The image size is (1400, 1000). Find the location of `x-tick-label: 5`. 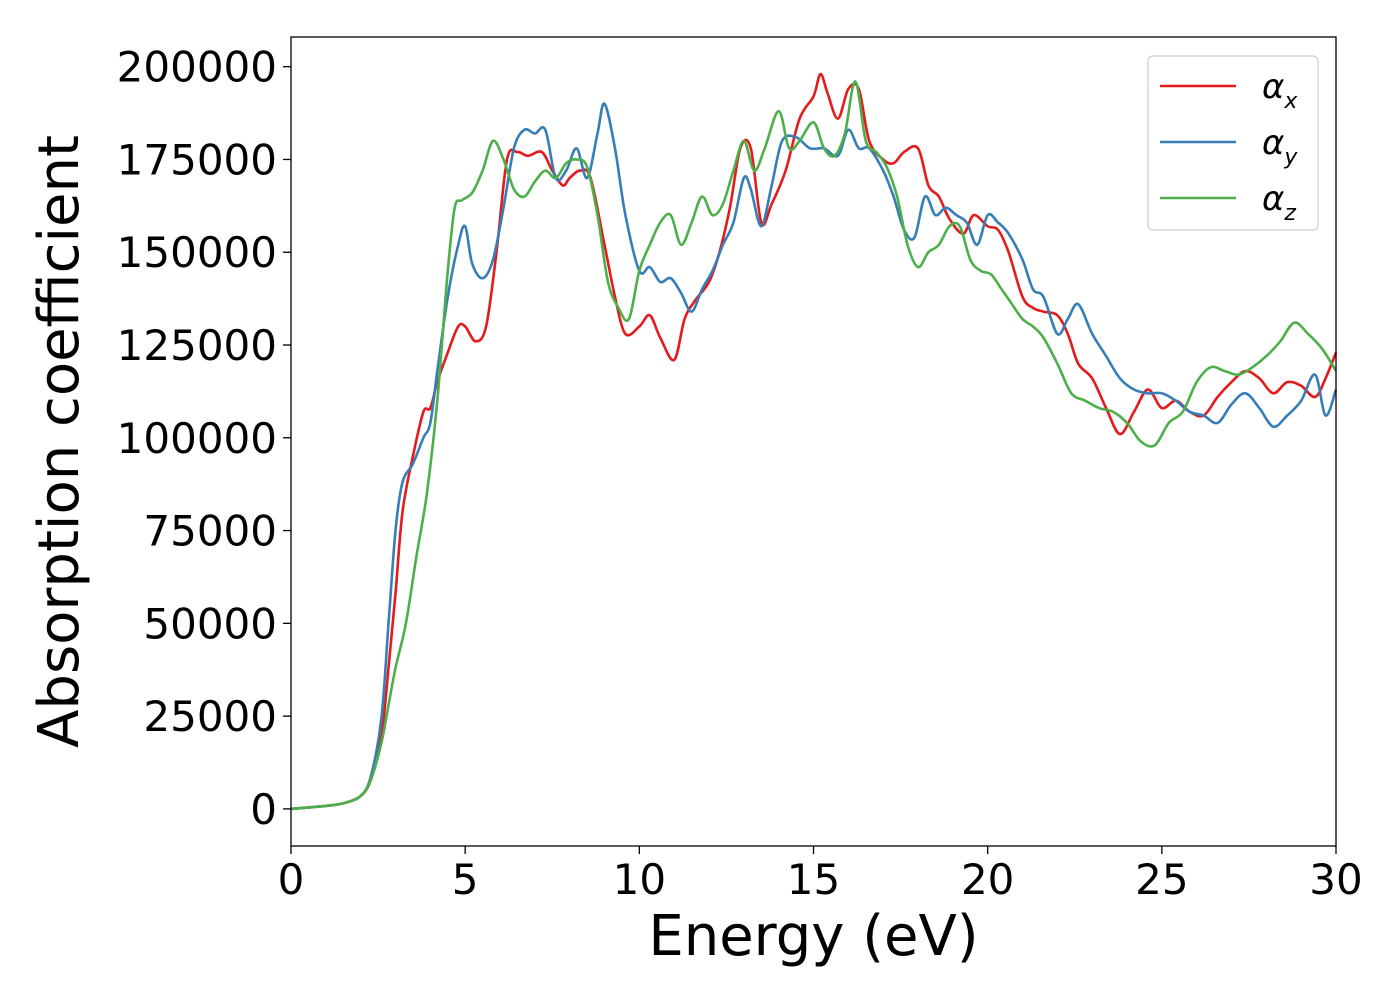

x-tick-label: 5 is located at coordinates (465, 879).